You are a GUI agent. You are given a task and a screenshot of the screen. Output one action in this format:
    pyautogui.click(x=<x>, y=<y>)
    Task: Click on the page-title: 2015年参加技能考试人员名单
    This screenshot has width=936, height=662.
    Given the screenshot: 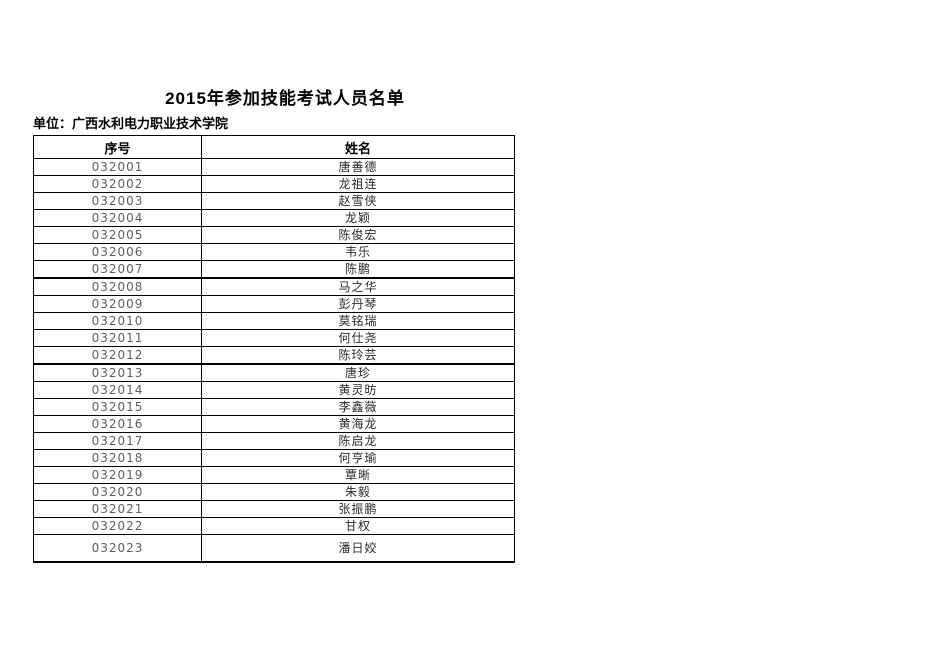 What is the action you would take?
    pyautogui.click(x=285, y=98)
    